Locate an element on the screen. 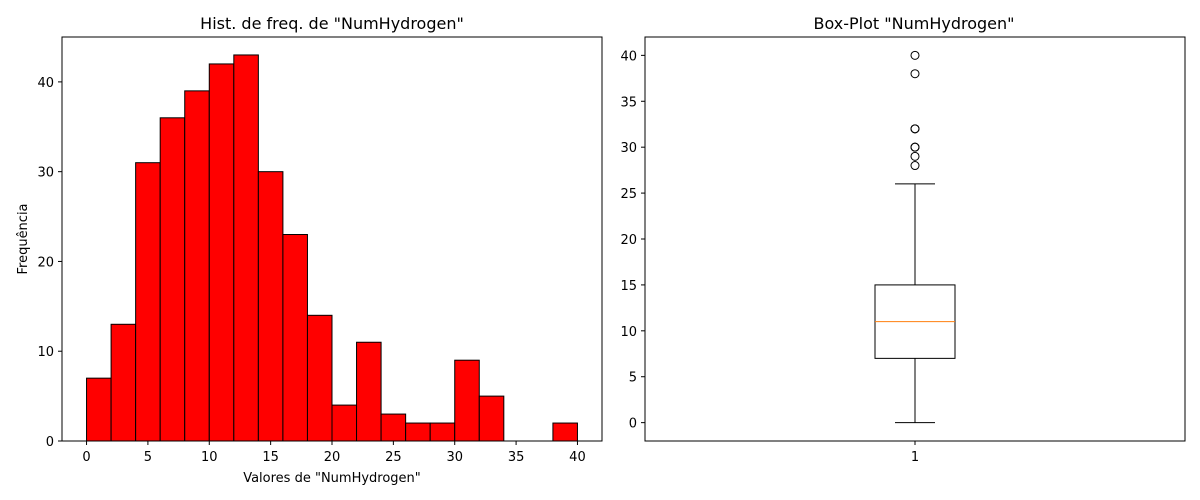 Image resolution: width=1200 pixels, height=500 pixels. boxplot-y-ticks: 0 5 10 15 20 25 30 35 40 is located at coordinates (632, 240).